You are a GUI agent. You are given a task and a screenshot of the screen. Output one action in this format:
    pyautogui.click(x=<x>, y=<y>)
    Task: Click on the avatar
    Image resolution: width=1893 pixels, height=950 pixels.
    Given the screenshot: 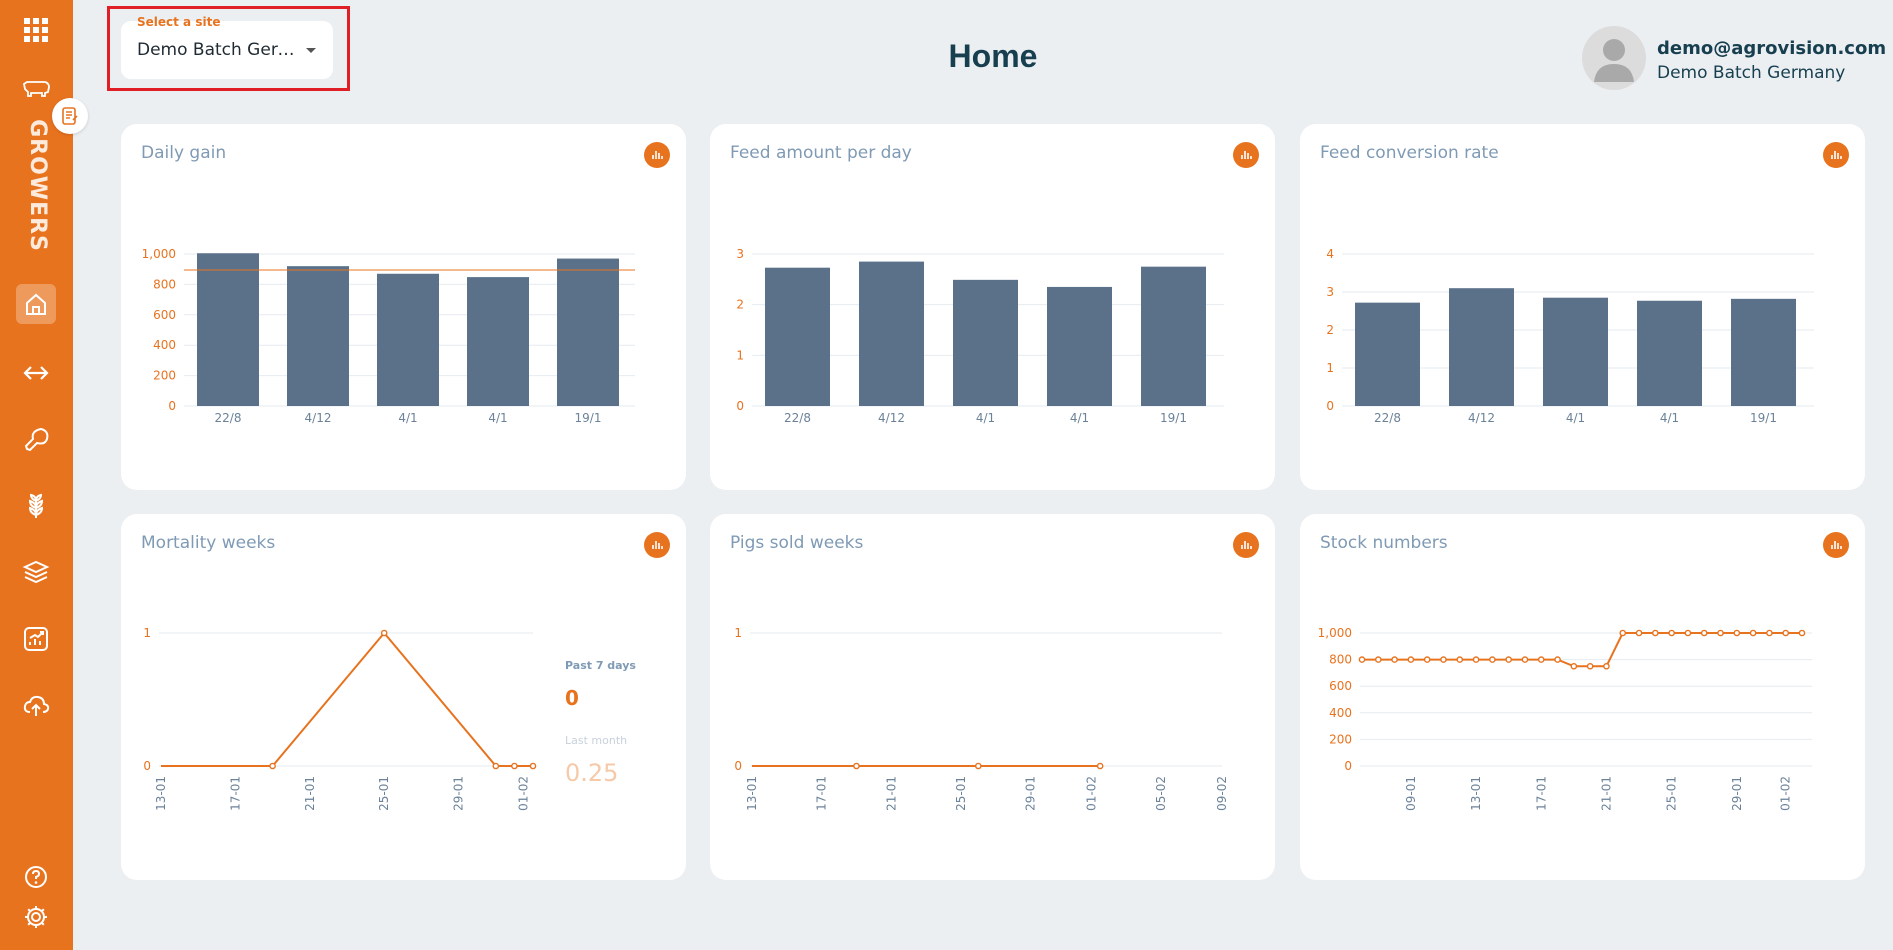 What is the action you would take?
    pyautogui.click(x=1614, y=58)
    